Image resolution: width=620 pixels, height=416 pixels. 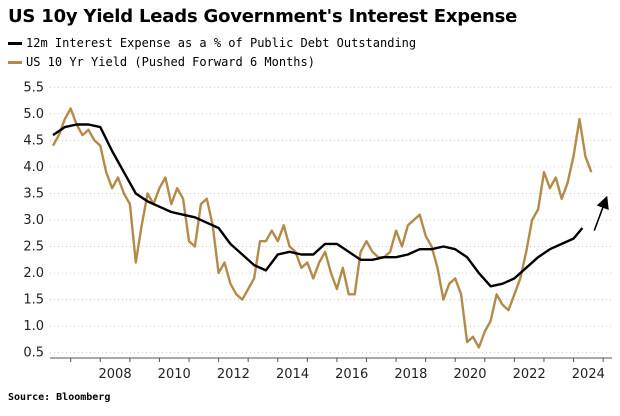 What do you see at coordinates (33, 114) in the screenshot?
I see `y-tick-label: 5.0` at bounding box center [33, 114].